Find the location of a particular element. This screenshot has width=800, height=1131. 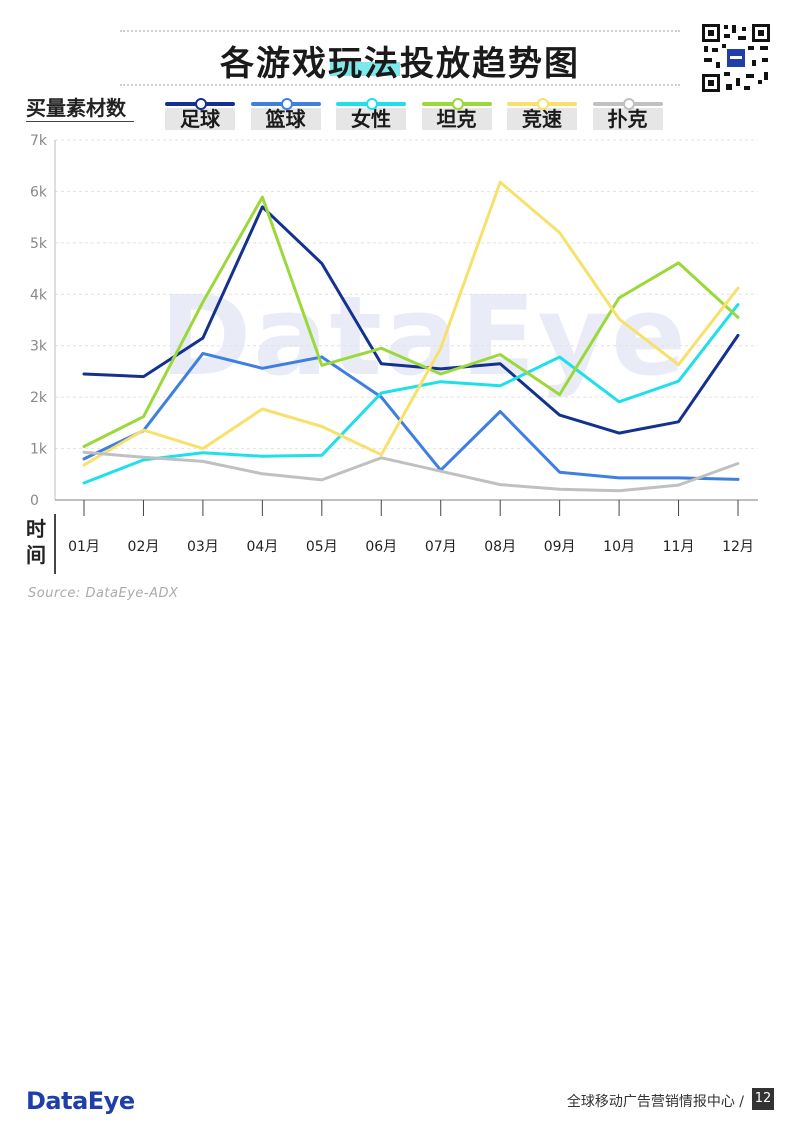

x-tick-label: 03月 is located at coordinates (203, 547).